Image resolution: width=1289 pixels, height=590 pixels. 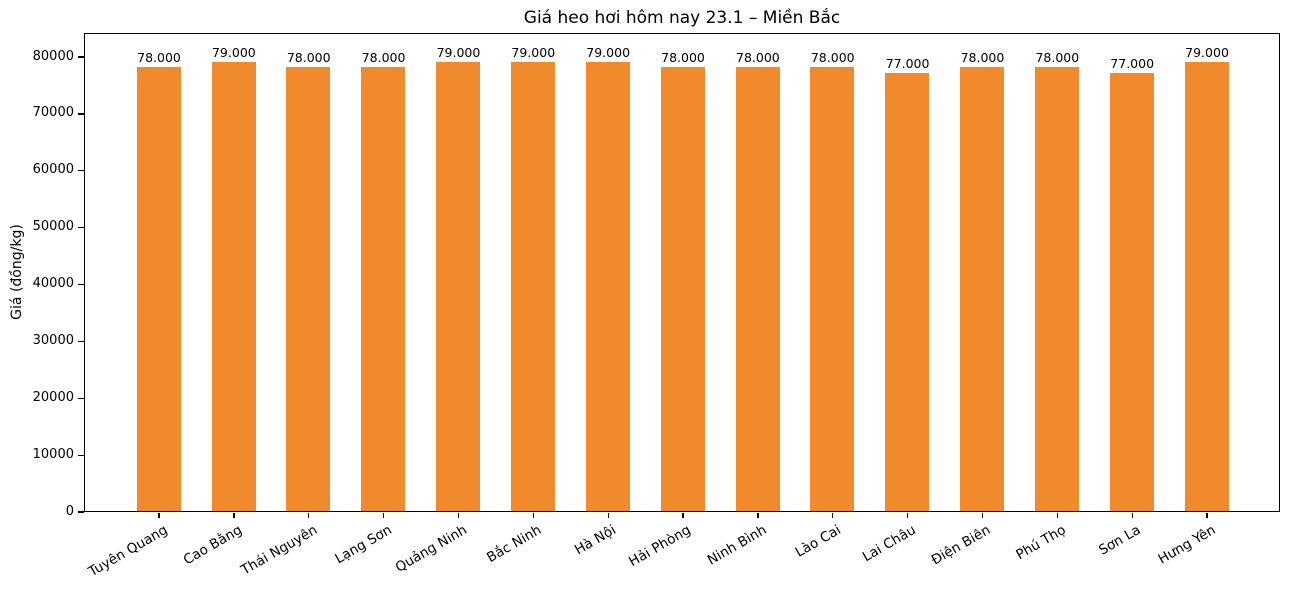 What do you see at coordinates (53, 113) in the screenshot?
I see `y-tick-label: 70000` at bounding box center [53, 113].